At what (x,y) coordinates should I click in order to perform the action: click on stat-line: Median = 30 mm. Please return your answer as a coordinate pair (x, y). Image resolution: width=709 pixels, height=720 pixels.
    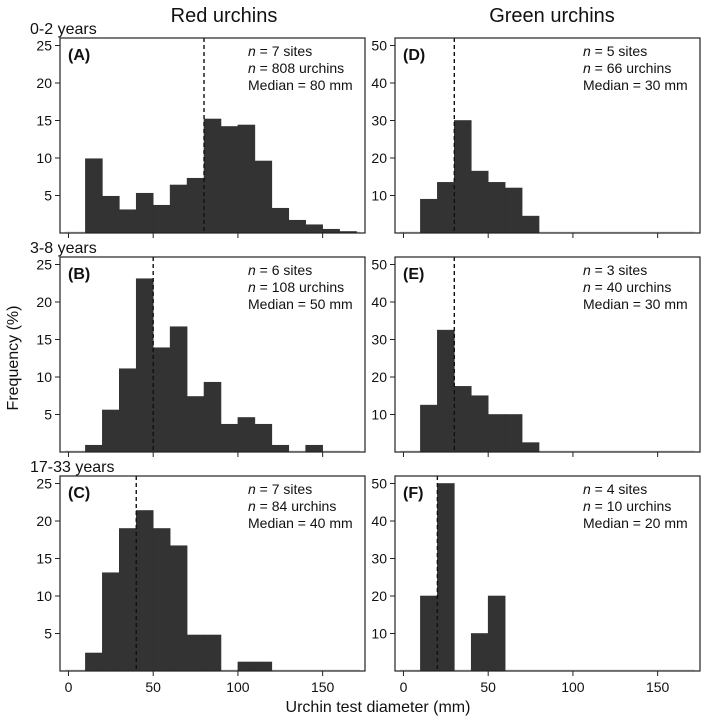
    Looking at the image, I should click on (635, 304).